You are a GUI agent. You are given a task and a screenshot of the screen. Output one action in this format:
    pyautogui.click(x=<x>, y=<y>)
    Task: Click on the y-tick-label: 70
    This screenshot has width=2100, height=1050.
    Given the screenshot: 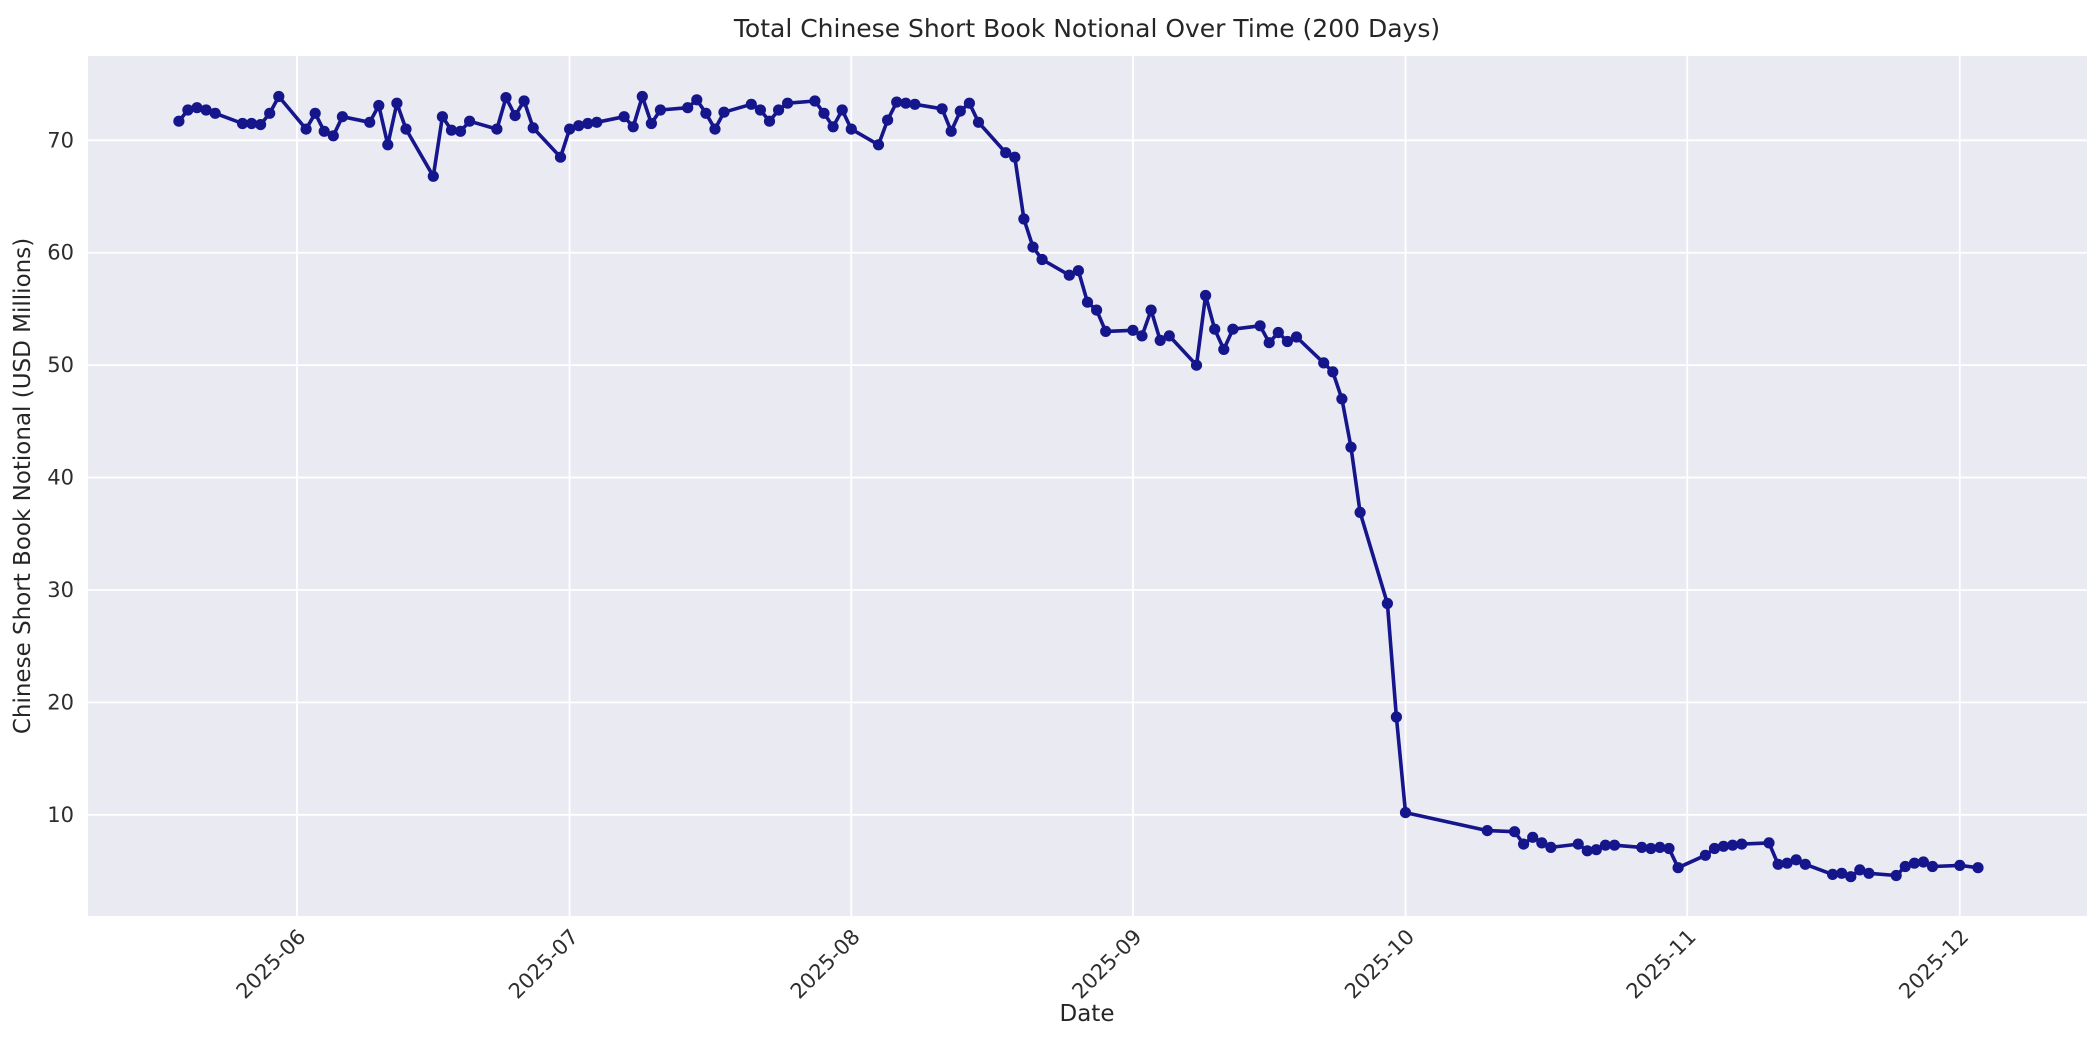 What is the action you would take?
    pyautogui.click(x=60, y=140)
    